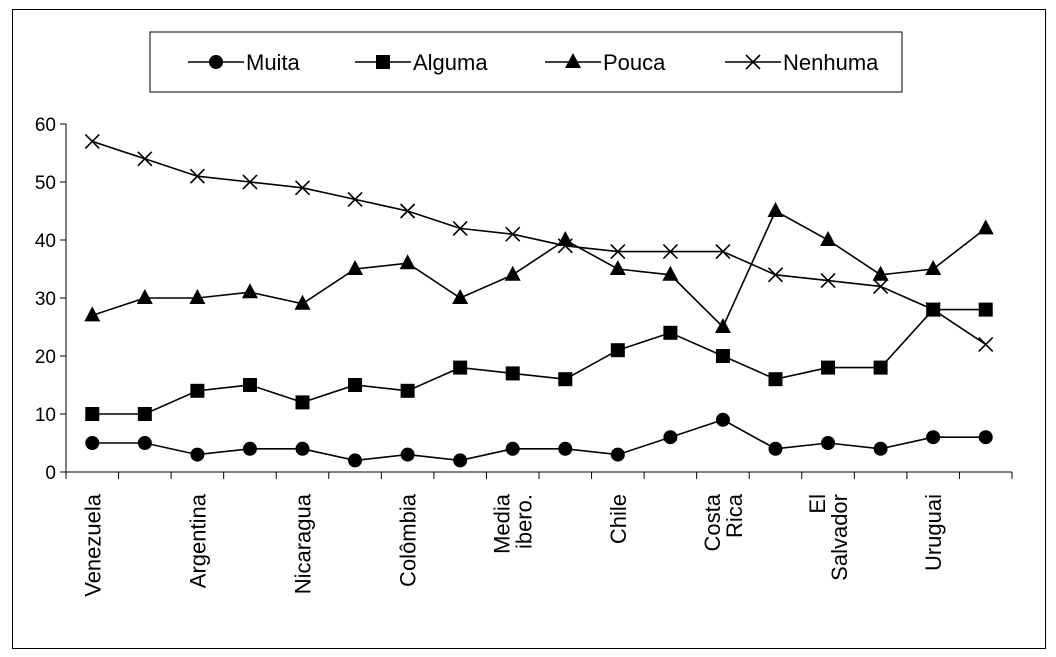 The image size is (1056, 657). I want to click on y-tick-label: 60, so click(45, 125).